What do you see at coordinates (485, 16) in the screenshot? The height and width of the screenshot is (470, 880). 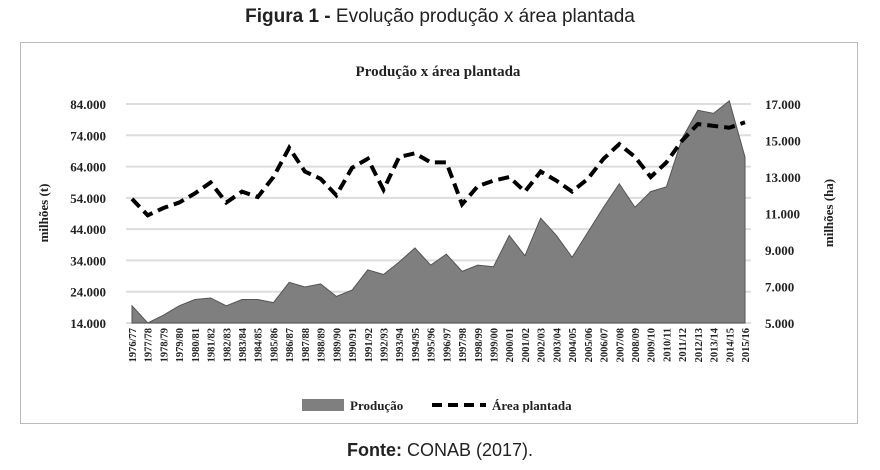 I see `figure-title-text: Evolução produção x área plantada` at bounding box center [485, 16].